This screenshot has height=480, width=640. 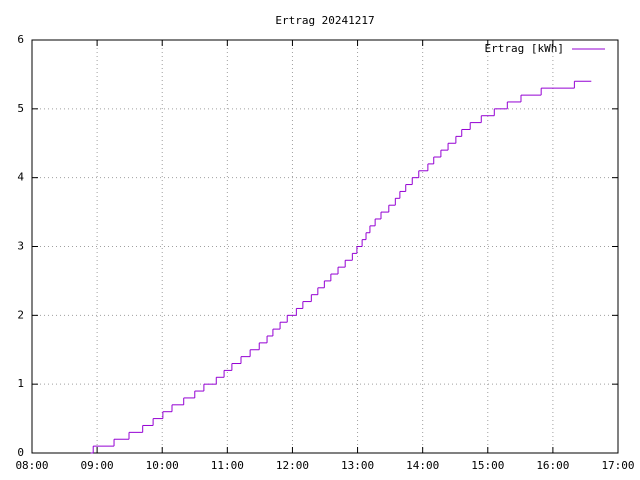 I want to click on x-tick-label: 16:00, so click(x=552, y=465).